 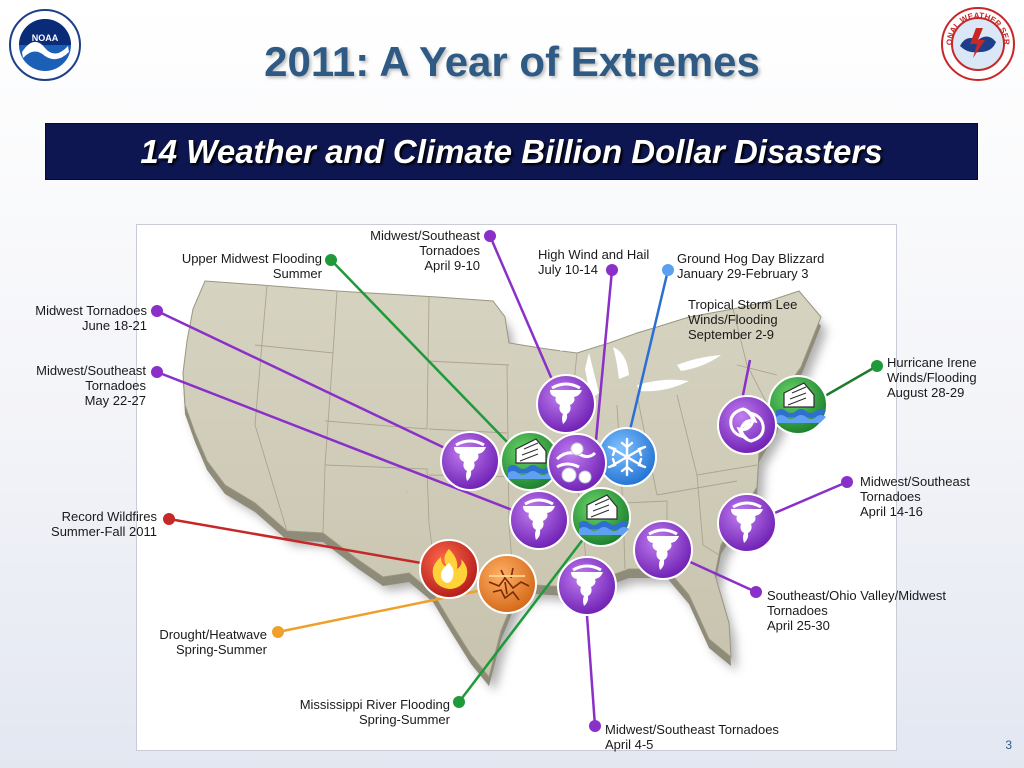 I want to click on label-mississippi-river-flooding: Mississippi River Flooding Spring-Summer, so click(x=374, y=712).